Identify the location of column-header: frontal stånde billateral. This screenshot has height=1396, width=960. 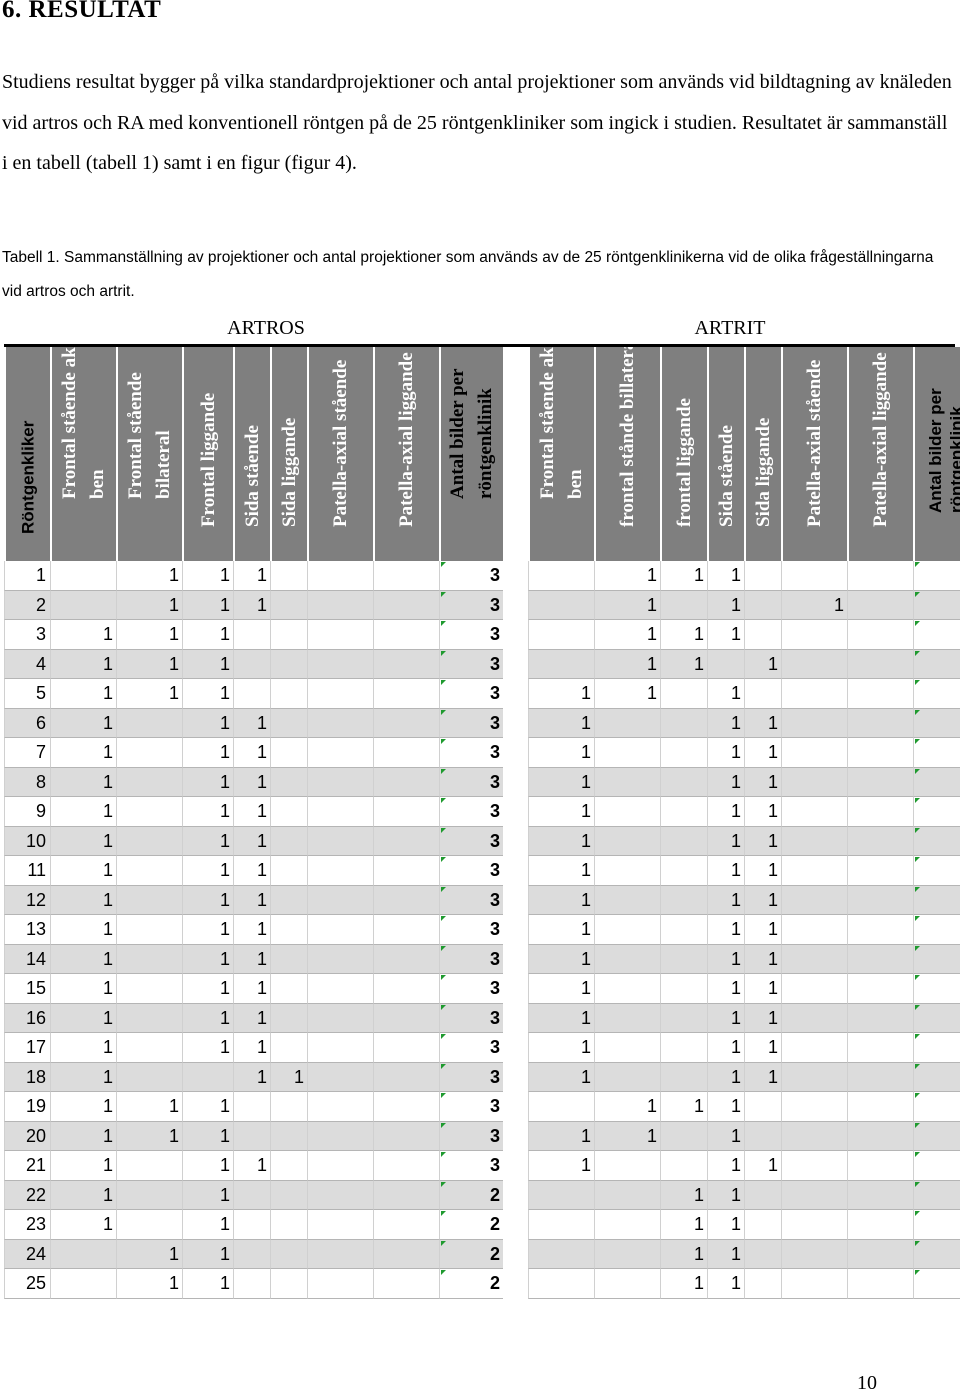
(627, 454).